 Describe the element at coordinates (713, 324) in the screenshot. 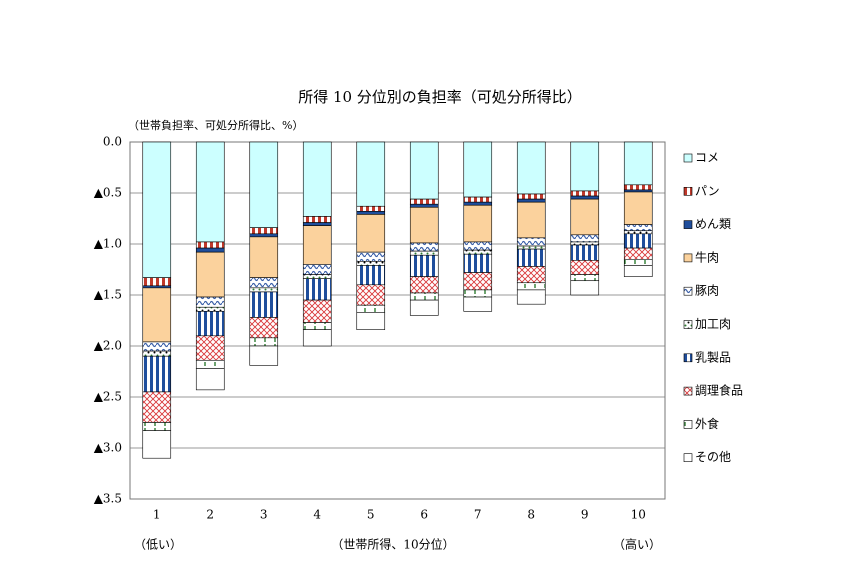

I see `legend-label: 加工肉` at that location.